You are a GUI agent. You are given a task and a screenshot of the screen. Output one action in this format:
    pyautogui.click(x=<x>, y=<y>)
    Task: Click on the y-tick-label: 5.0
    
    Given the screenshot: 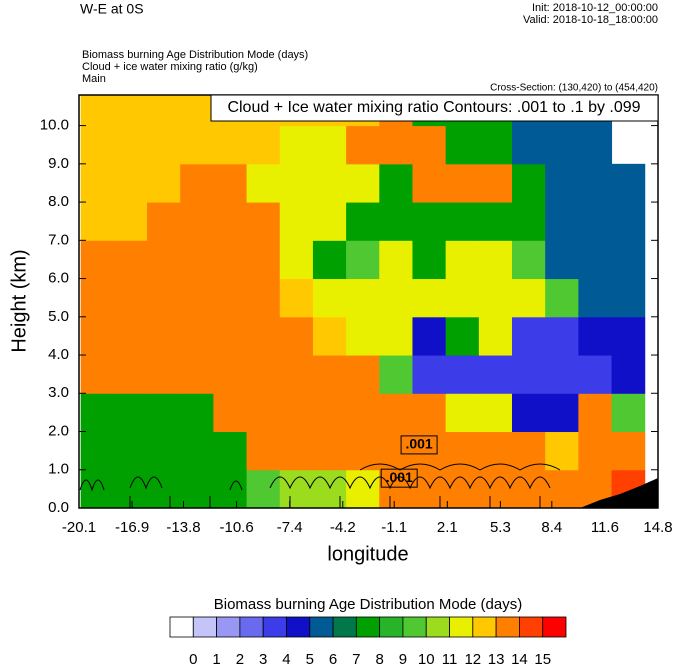 What is the action you would take?
    pyautogui.click(x=58, y=316)
    